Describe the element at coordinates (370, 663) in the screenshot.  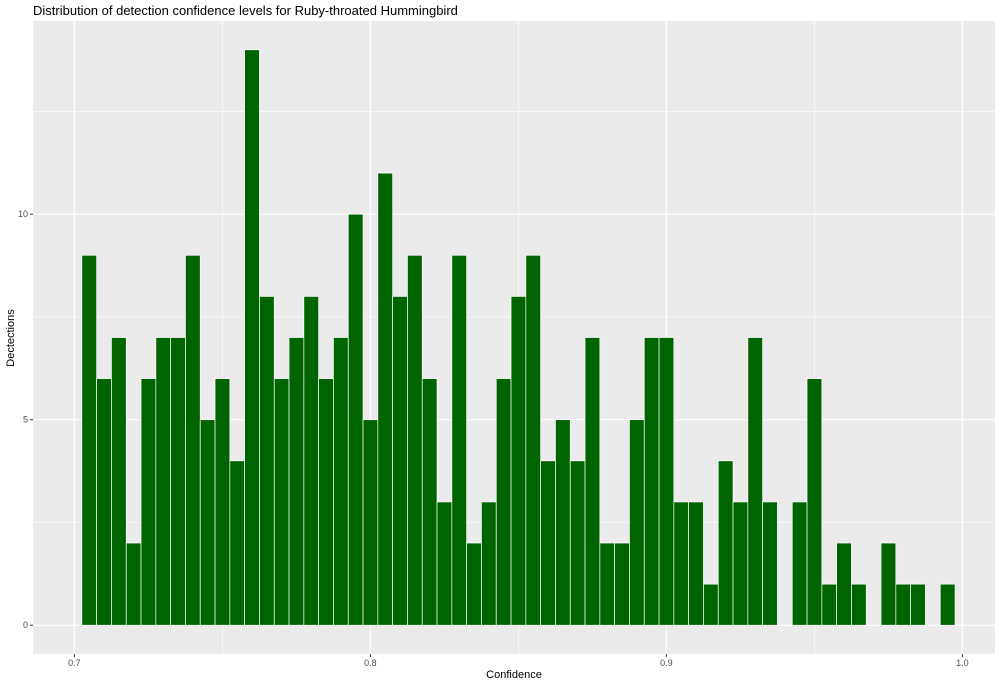
I see `x-tick-label: 0.8` at that location.